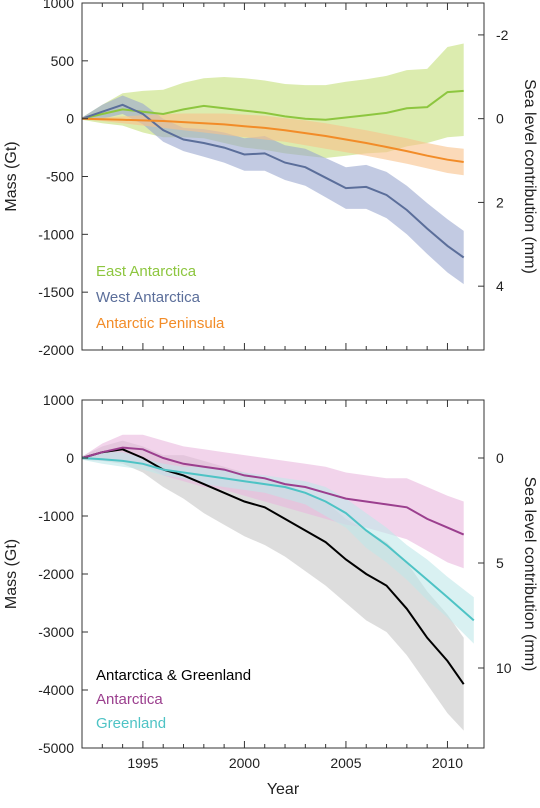 The width and height of the screenshot is (540, 808). Describe the element at coordinates (500, 286) in the screenshot. I see `y2-tick-label: 4` at that location.